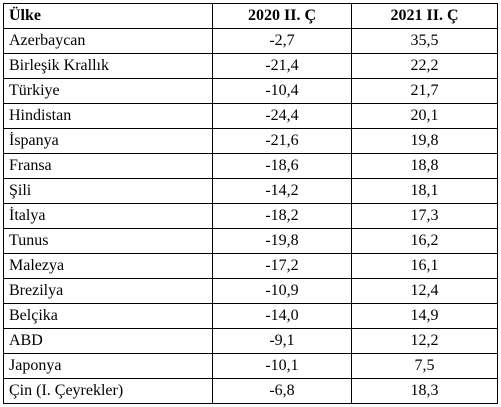  Describe the element at coordinates (108, 316) in the screenshot. I see `country-cell: Belçika` at that location.